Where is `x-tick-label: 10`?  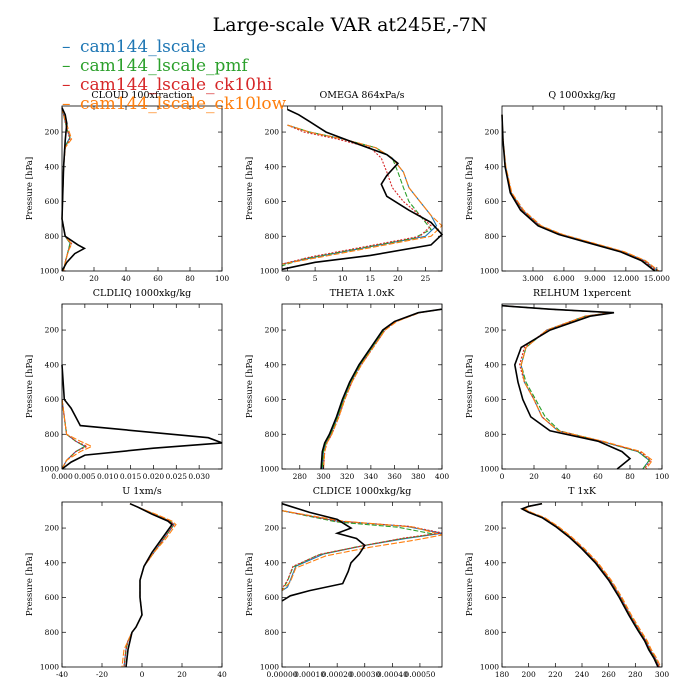 x-tick-label: 10 is located at coordinates (343, 278).